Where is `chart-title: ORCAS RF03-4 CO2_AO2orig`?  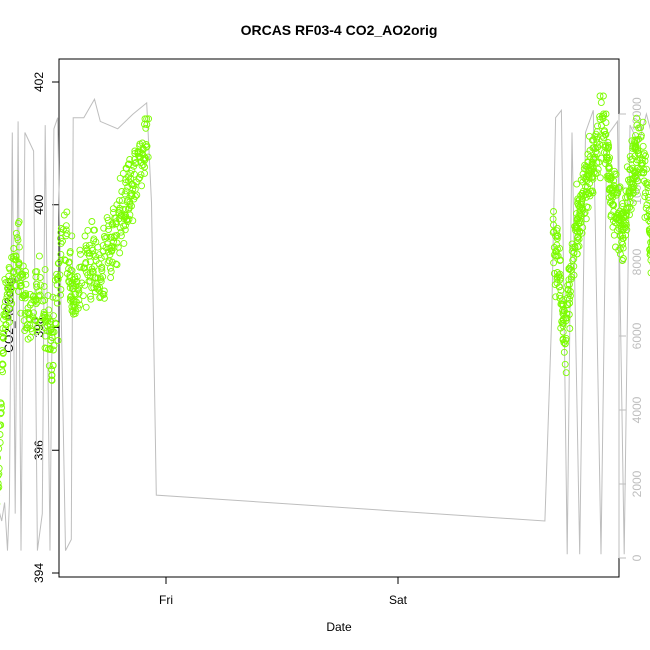
chart-title: ORCAS RF03-4 CO2_AO2orig is located at coordinates (339, 30).